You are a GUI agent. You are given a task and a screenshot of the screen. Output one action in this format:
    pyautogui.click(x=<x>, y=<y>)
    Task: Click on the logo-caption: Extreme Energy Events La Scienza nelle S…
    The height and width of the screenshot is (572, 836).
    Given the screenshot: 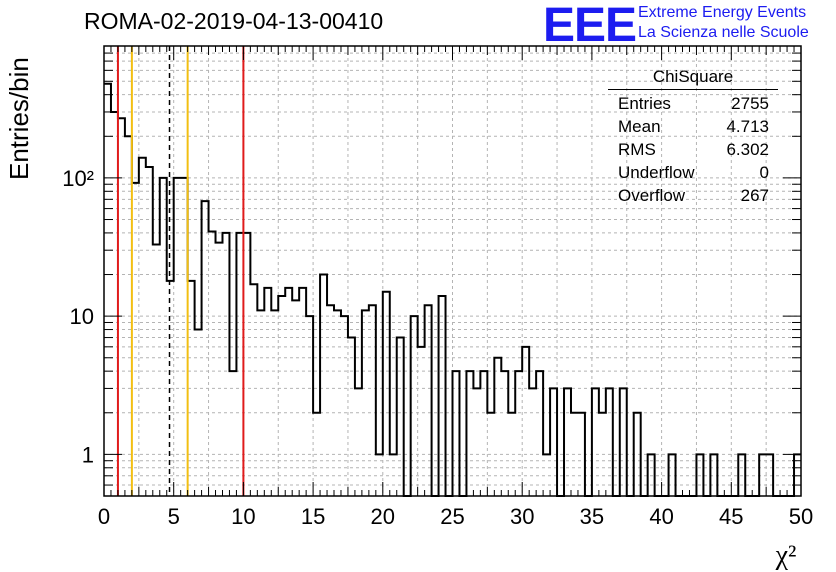 What is the action you would take?
    pyautogui.click(x=723, y=23)
    